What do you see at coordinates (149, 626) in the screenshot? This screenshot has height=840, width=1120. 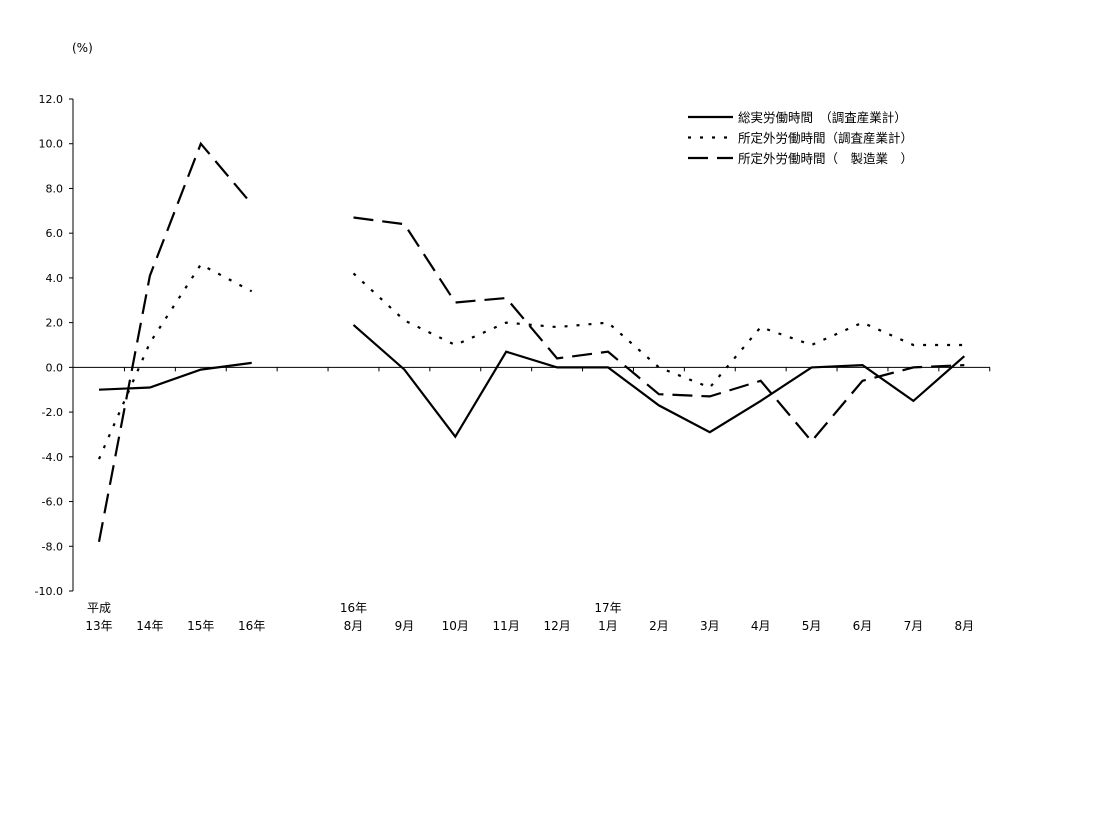 I see `x-tick-label: 14年` at bounding box center [149, 626].